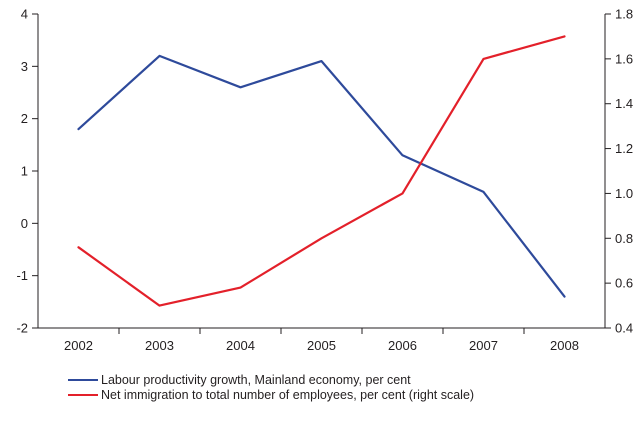 This screenshot has height=448, width=643. I want to click on right-tick-label: 1.4, so click(624, 103).